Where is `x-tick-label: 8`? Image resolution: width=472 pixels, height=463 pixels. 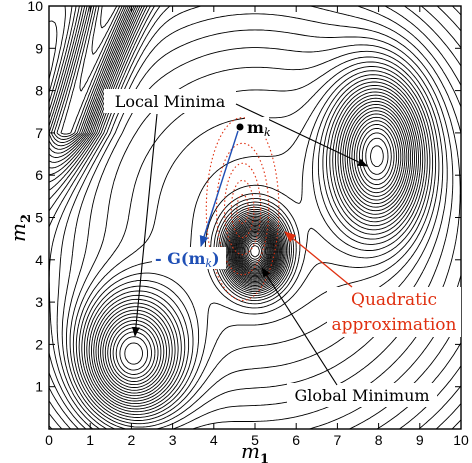
x-tick-label: 8 is located at coordinates (379, 440).